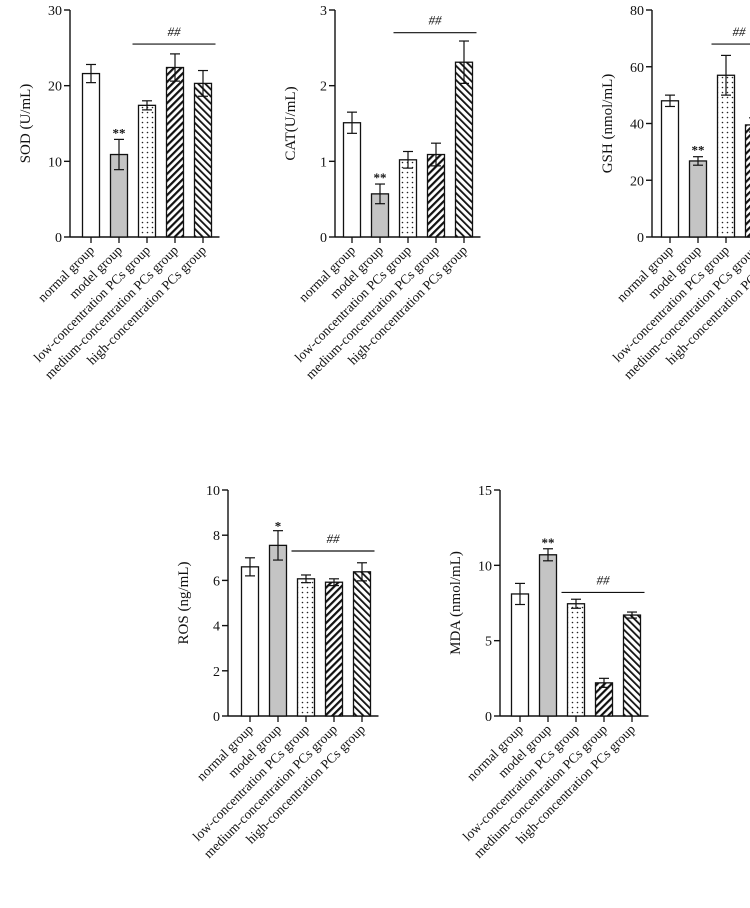 The width and height of the screenshot is (750, 908). Describe the element at coordinates (608, 124) in the screenshot. I see `y-axis-label: GSH (nmol/mL)` at that location.